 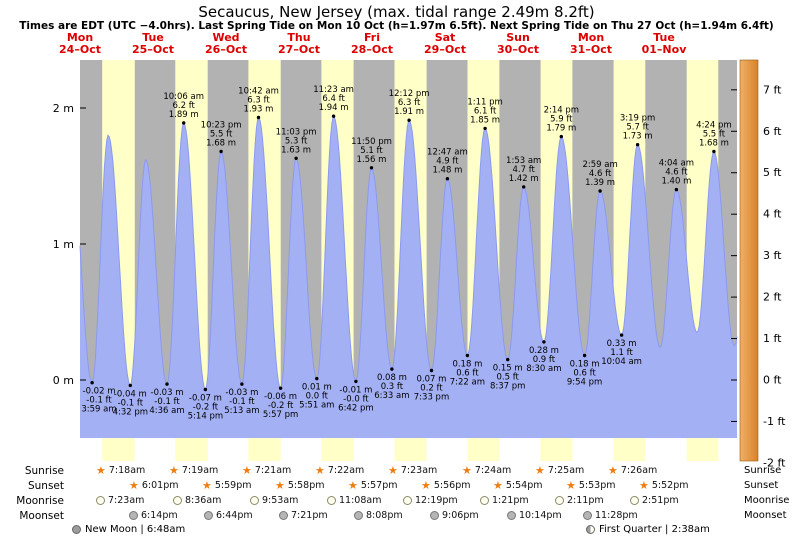 What do you see at coordinates (63, 380) in the screenshot?
I see `m-axis-label: 0 m` at bounding box center [63, 380].